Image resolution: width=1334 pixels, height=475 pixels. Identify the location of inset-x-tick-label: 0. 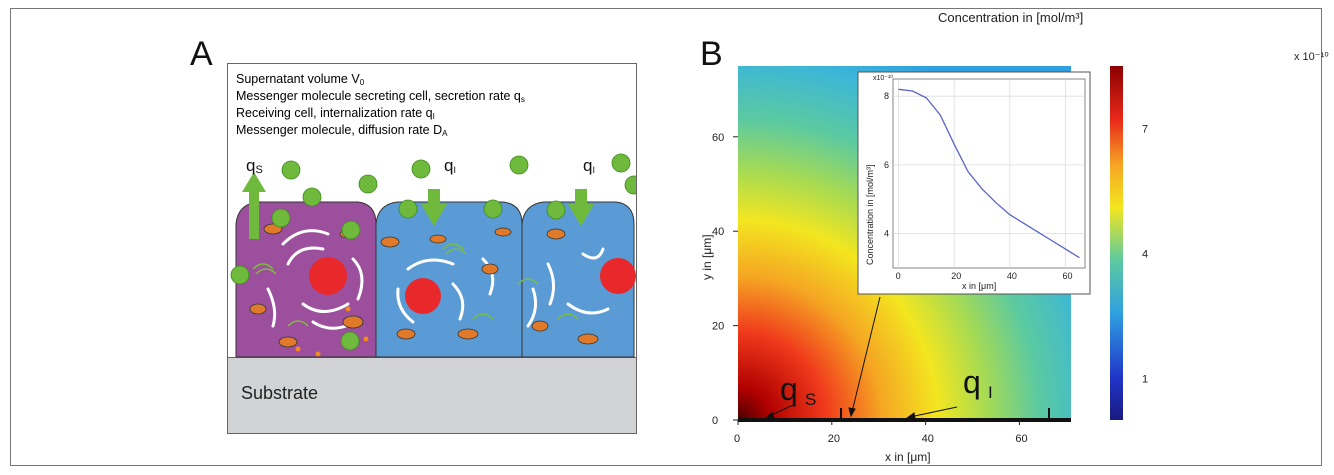
(898, 276).